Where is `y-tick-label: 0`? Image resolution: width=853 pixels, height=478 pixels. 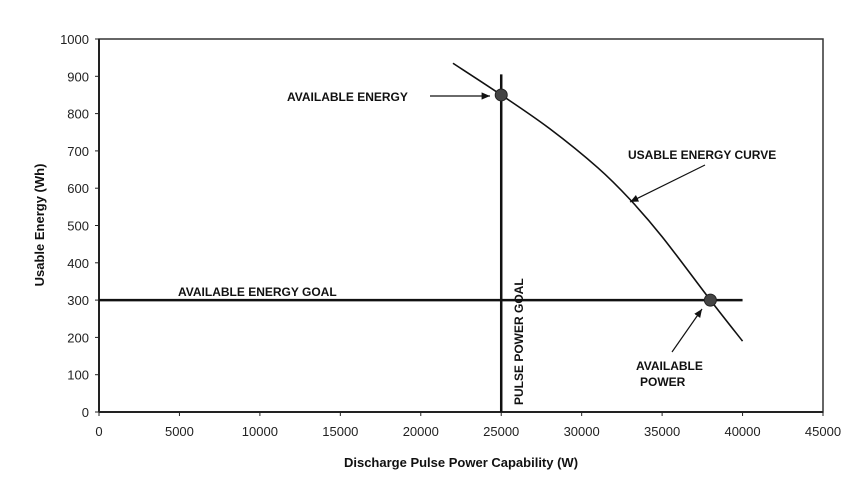 y-tick-label: 0 is located at coordinates (85, 412).